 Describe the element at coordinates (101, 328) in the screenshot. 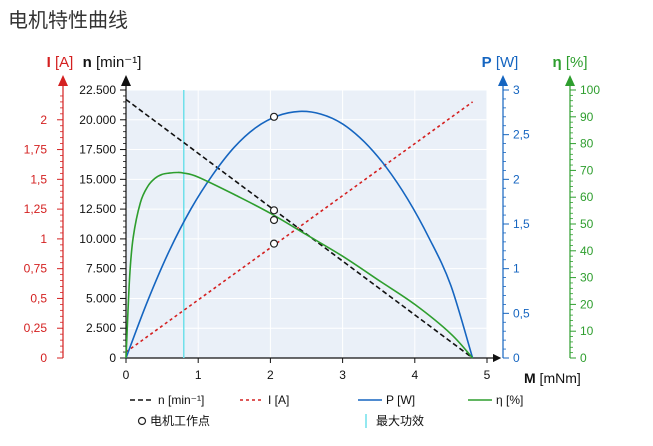

I see `y-tick-label-speed: 2.500` at that location.